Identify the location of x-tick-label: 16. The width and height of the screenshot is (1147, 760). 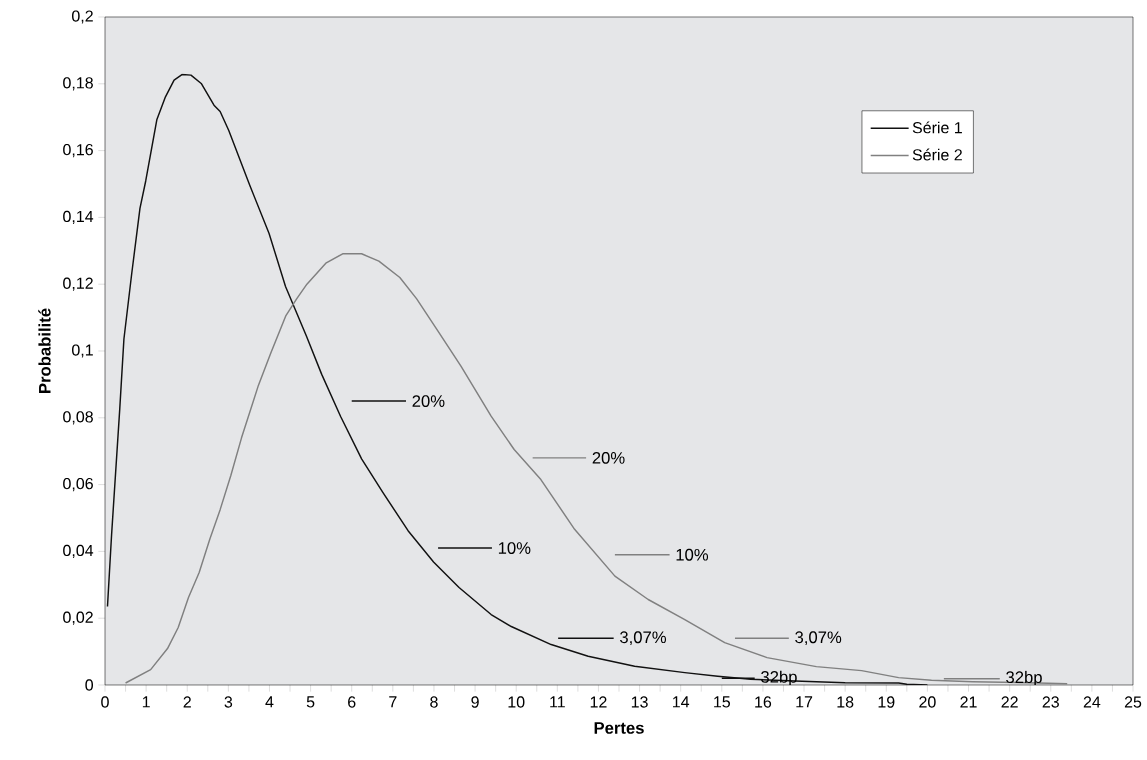
(763, 702).